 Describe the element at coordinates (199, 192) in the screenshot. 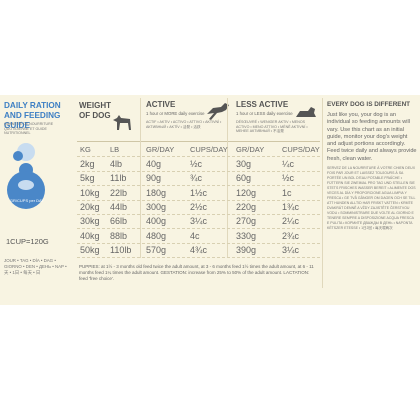

I see `table-cell: 1½c` at that location.